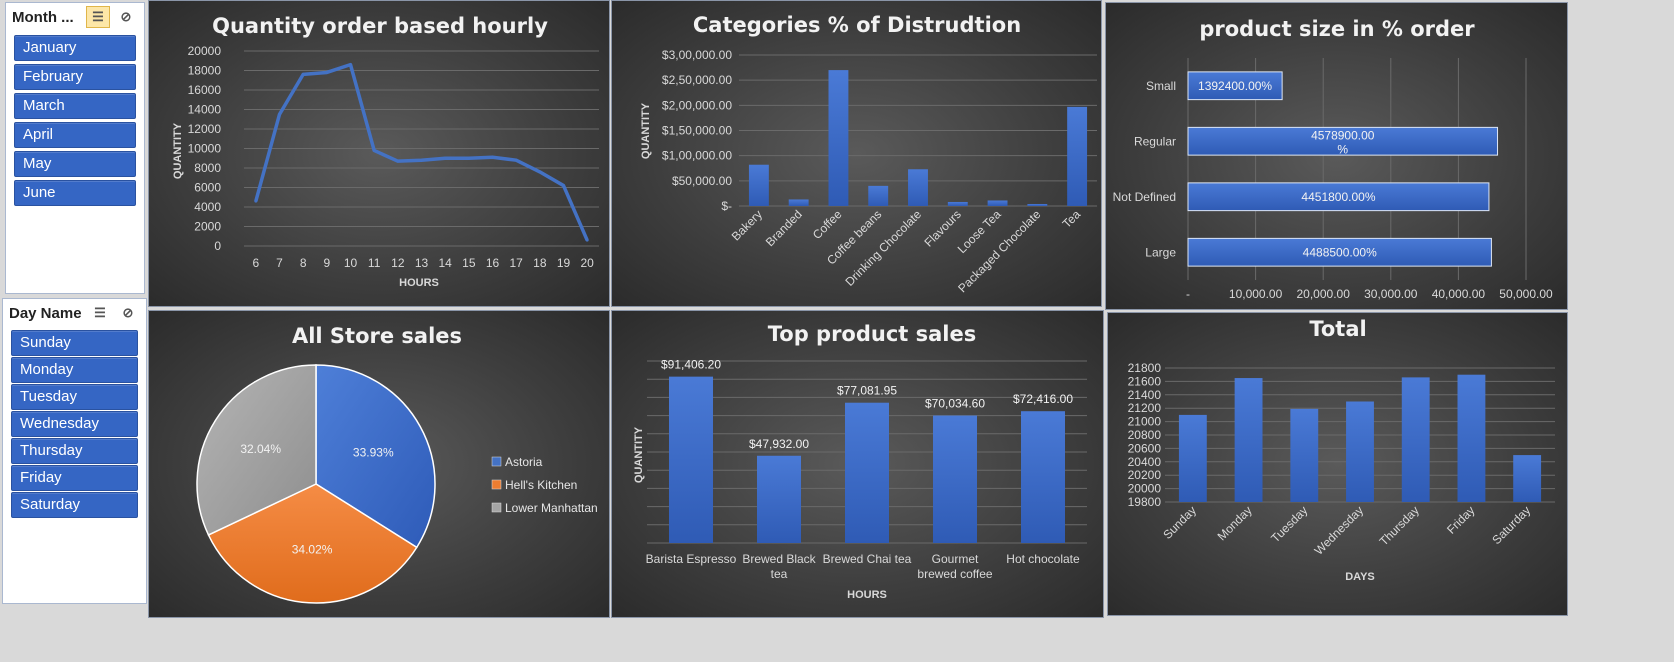 This screenshot has width=1674, height=662. Describe the element at coordinates (867, 391) in the screenshot. I see `data-label: $77,081.95` at that location.